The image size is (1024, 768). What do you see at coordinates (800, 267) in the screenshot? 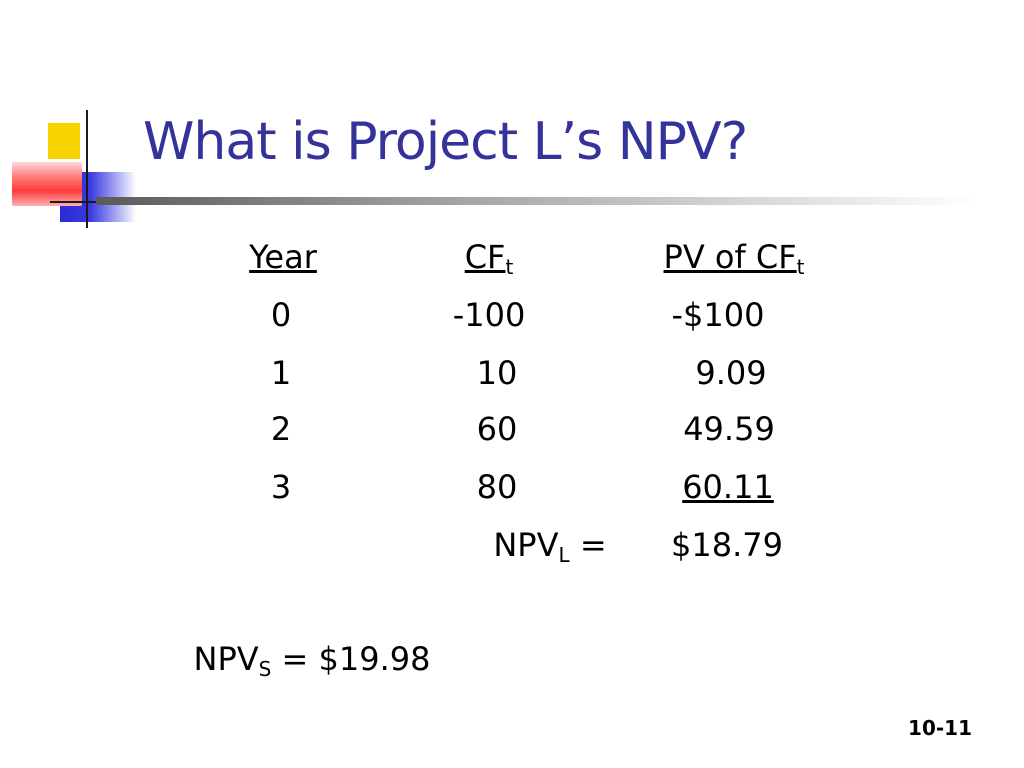
I see `header-pv-subscript: t` at bounding box center [800, 267].